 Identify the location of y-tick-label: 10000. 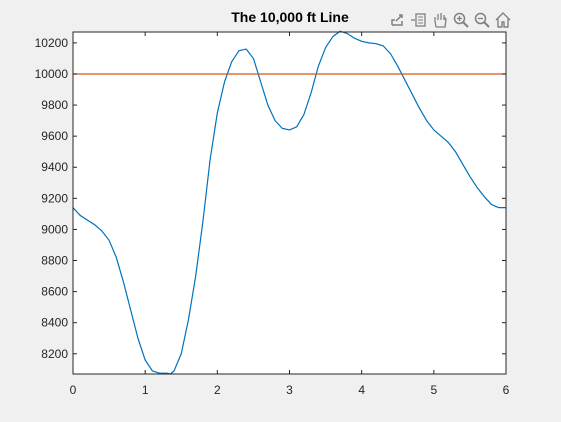
(52, 74).